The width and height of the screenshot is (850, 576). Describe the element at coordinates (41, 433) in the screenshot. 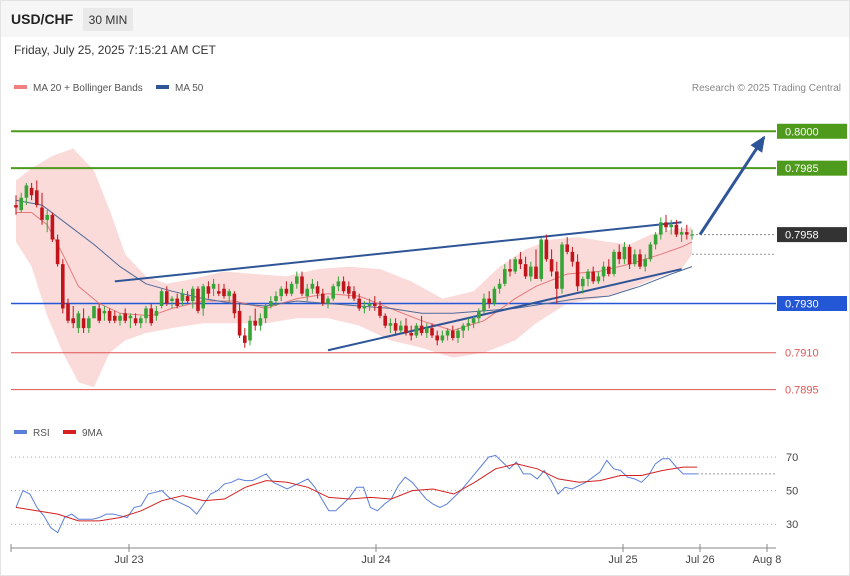

I see `legend-rsi-label: RSI` at that location.